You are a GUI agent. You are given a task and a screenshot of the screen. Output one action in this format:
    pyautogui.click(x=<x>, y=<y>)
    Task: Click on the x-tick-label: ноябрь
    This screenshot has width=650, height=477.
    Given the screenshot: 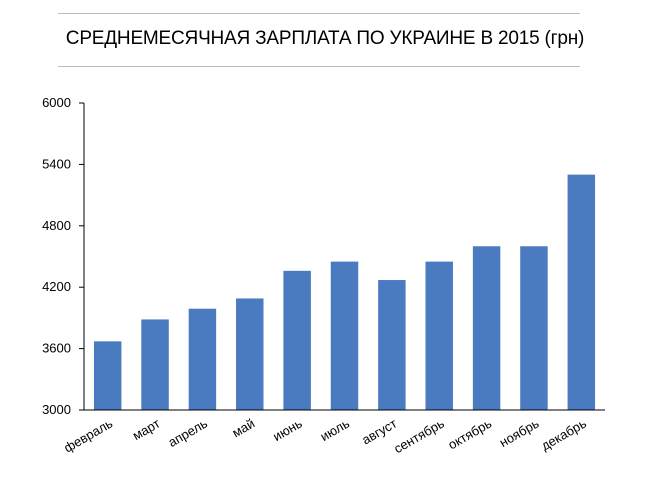 What is the action you would take?
    pyautogui.click(x=519, y=432)
    